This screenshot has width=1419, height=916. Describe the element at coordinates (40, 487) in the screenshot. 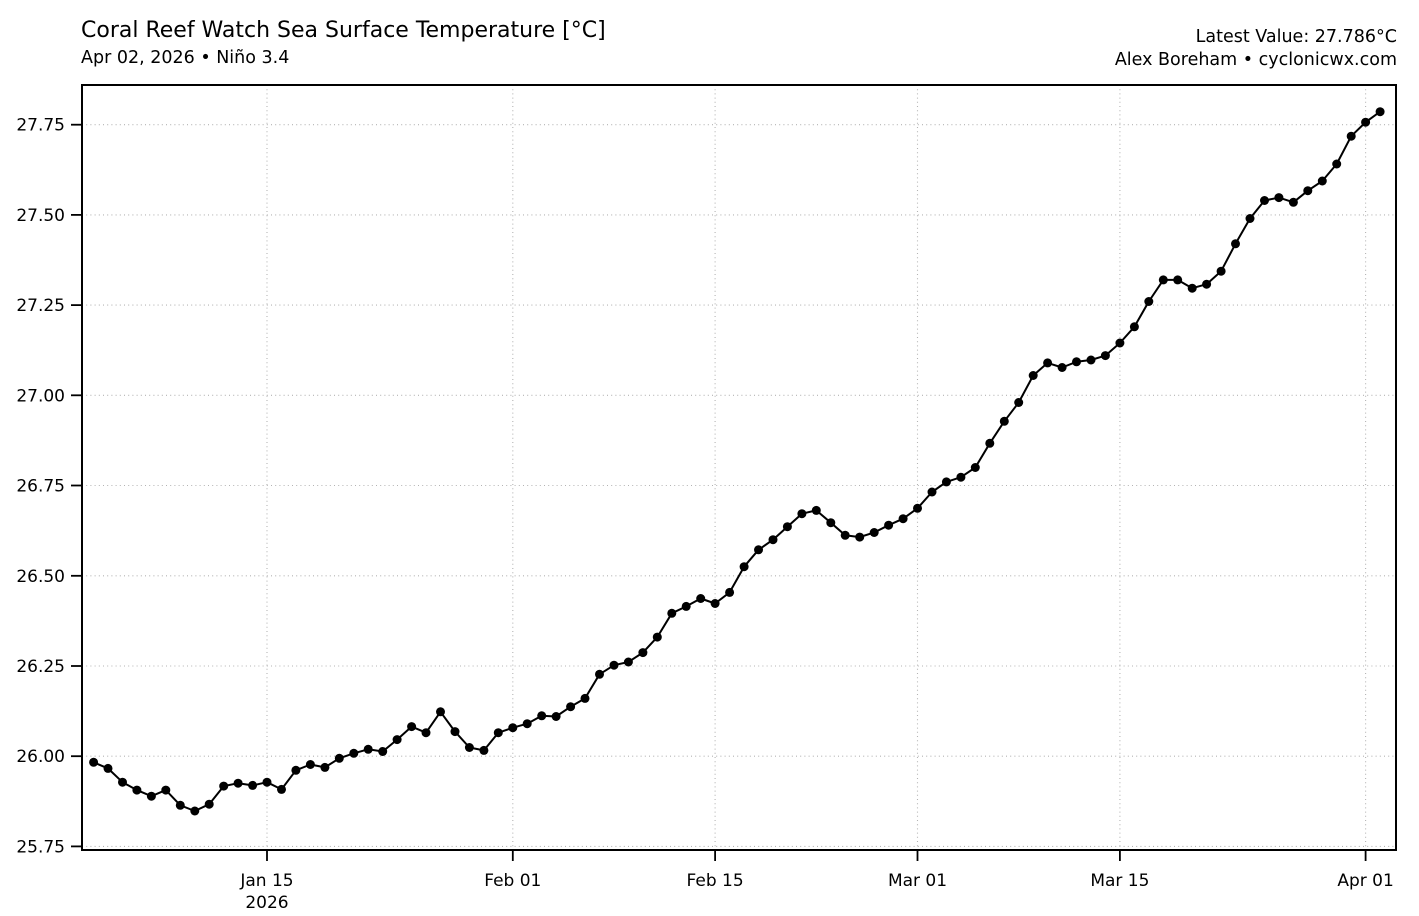

I see `y-tick-label: 26.75` at that location.